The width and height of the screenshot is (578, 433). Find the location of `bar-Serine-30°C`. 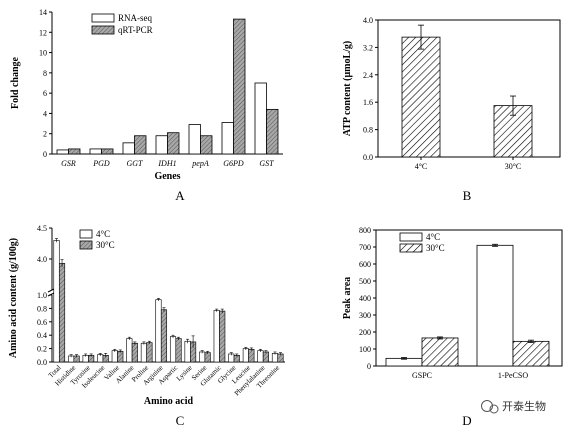

bar-Serine-30°C is located at coordinates (207, 357).